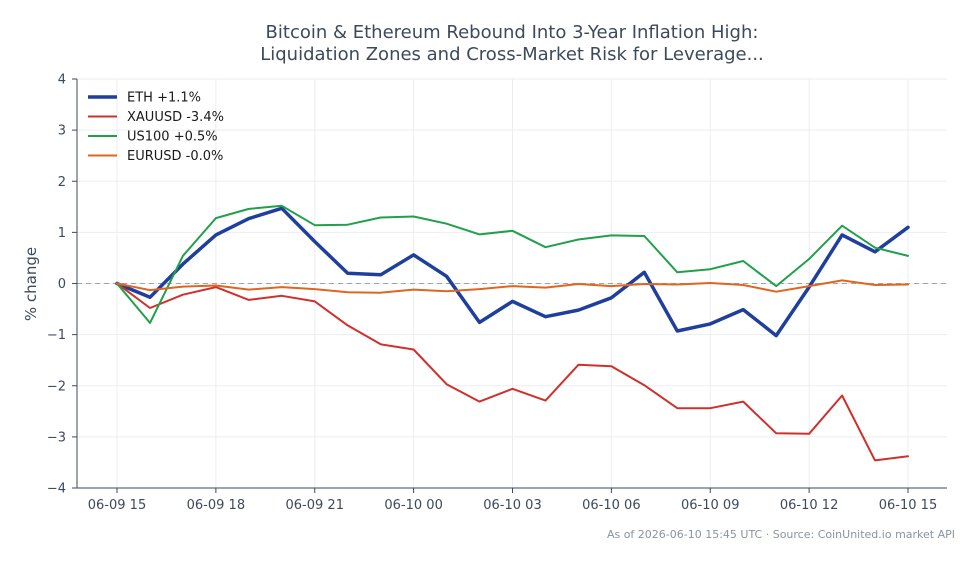 This screenshot has width=979, height=564. What do you see at coordinates (164, 98) in the screenshot?
I see `legend-label-0: ETH +1.1%` at bounding box center [164, 98].